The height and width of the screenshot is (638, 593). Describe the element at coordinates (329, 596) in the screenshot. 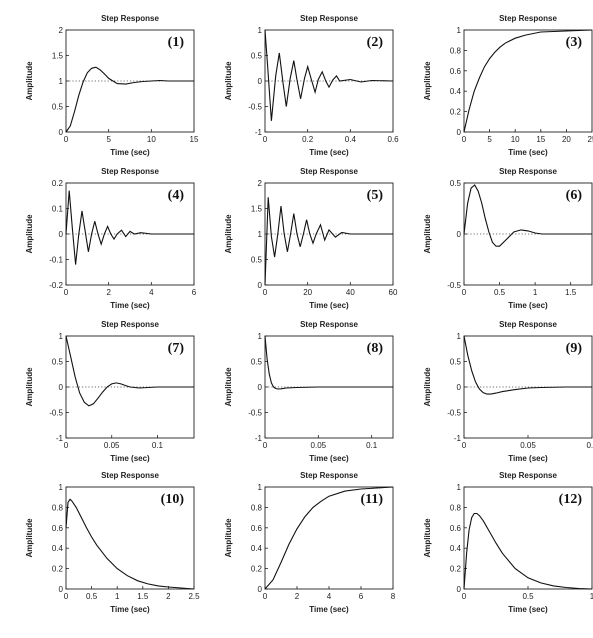

I see `x-tick-label: 4` at that location.